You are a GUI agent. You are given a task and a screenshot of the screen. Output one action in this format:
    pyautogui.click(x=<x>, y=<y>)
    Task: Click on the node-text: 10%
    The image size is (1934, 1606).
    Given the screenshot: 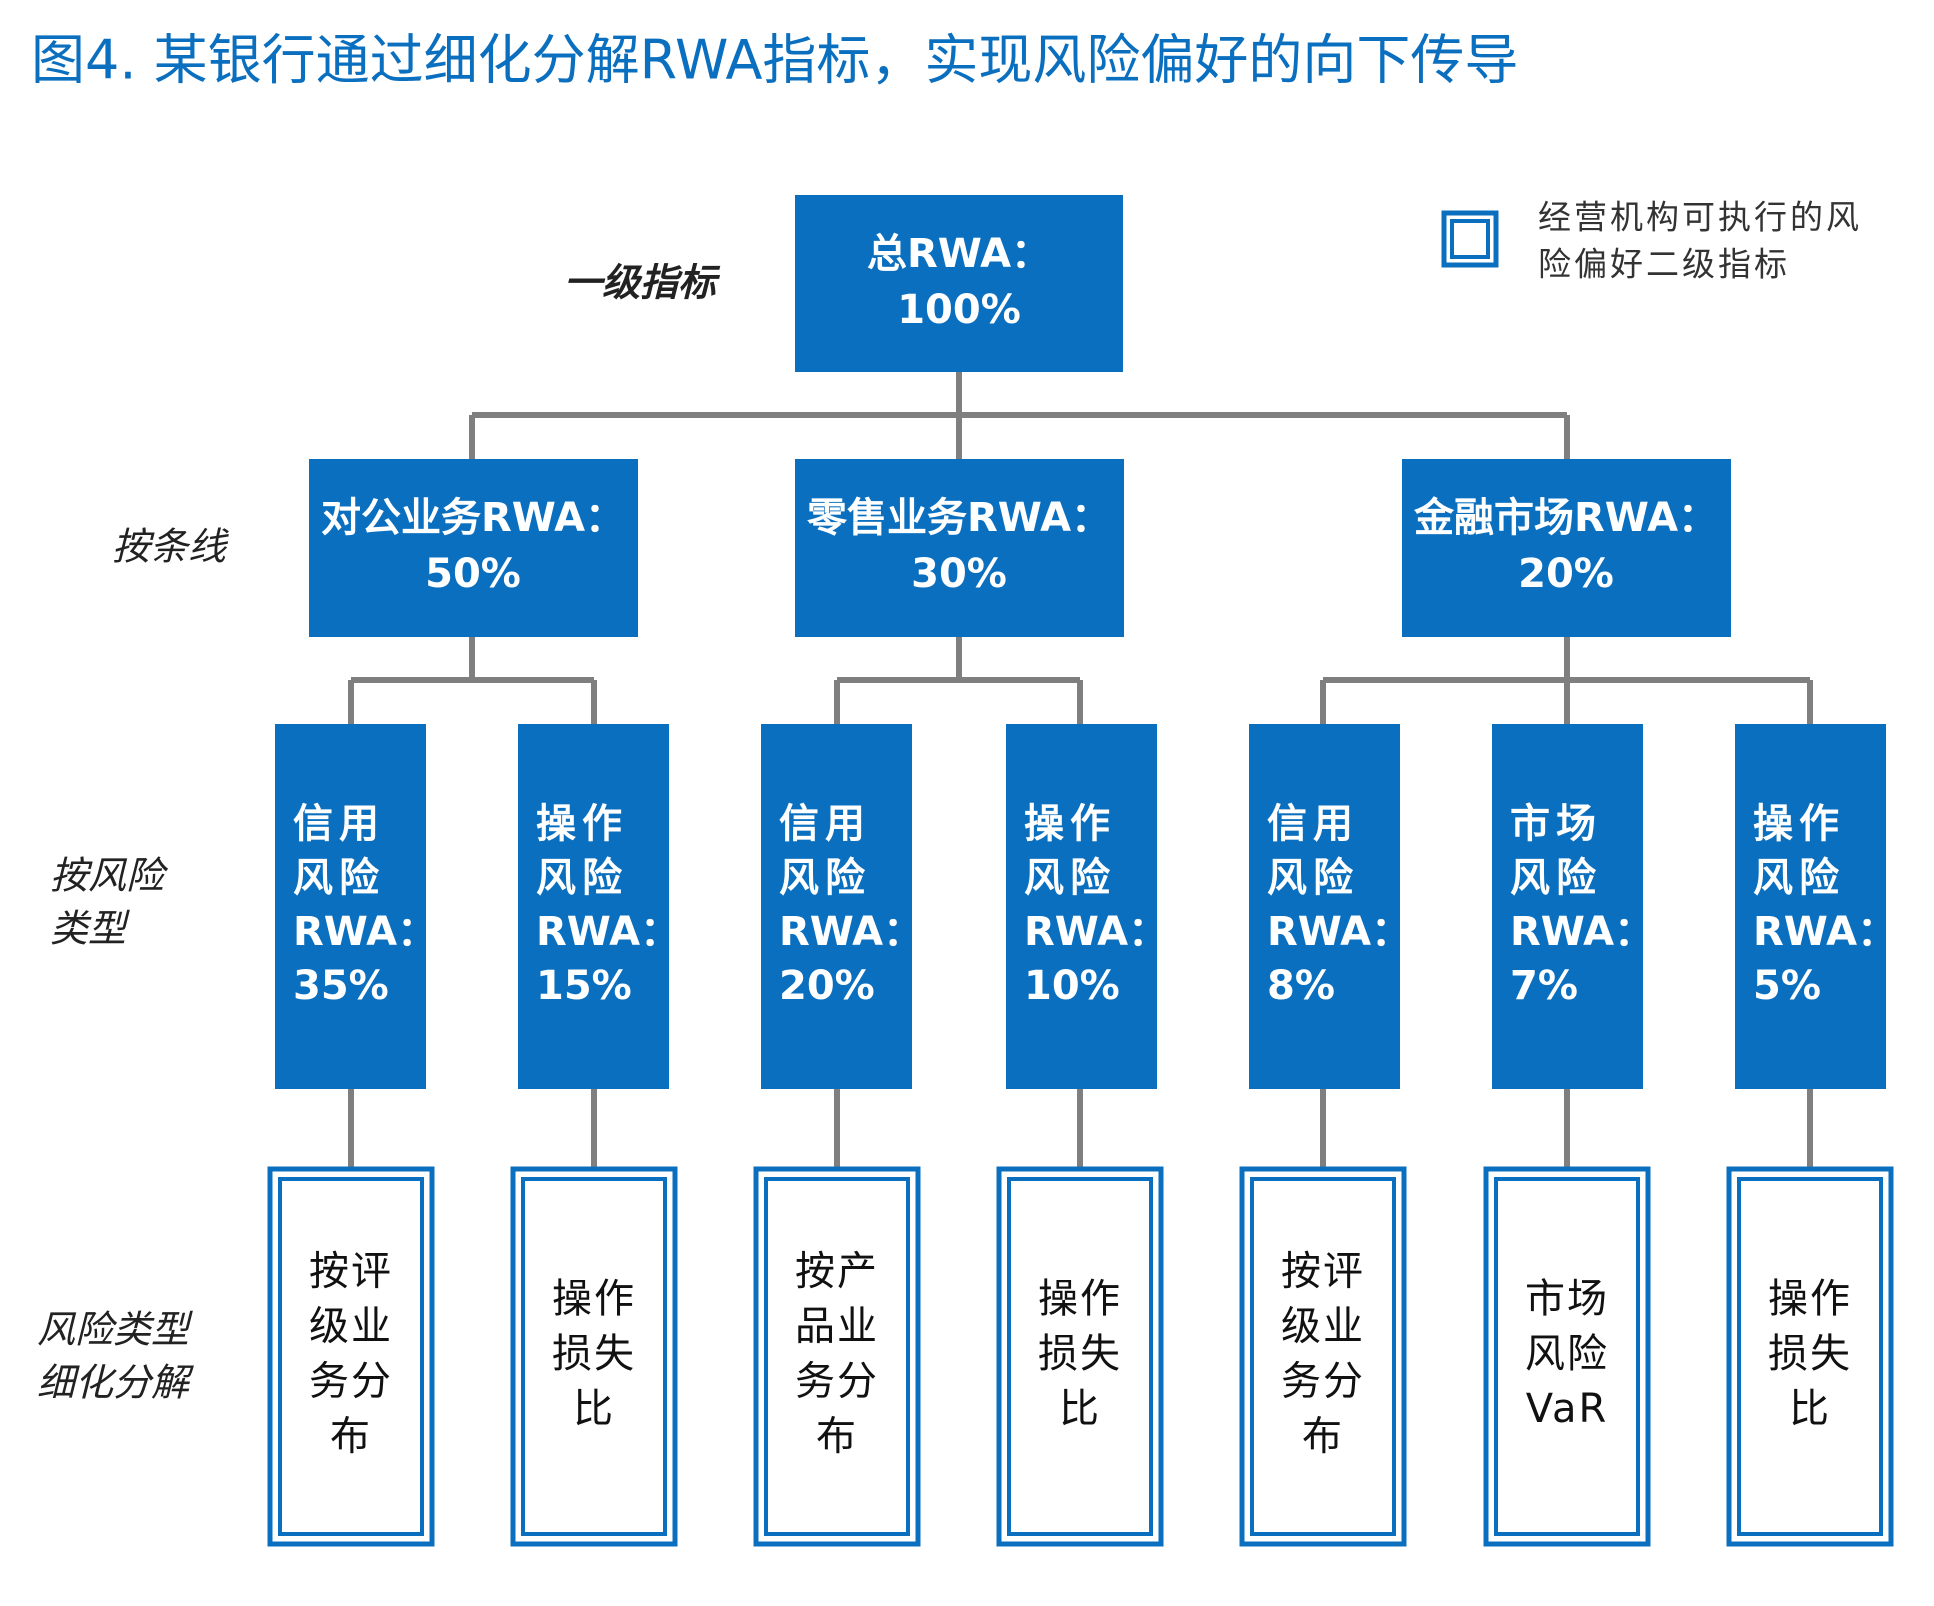 What is the action you would take?
    pyautogui.click(x=1072, y=986)
    